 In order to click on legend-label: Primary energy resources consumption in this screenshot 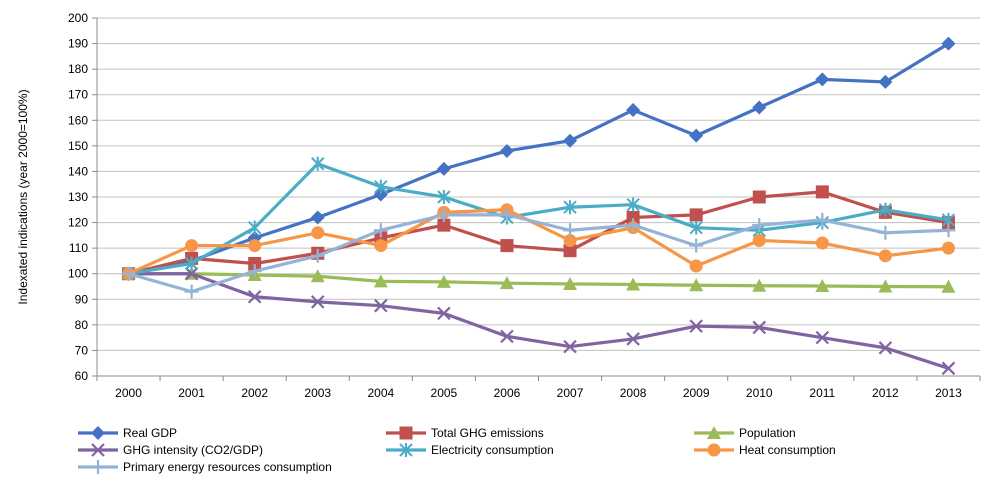, I will do `click(227, 467)`.